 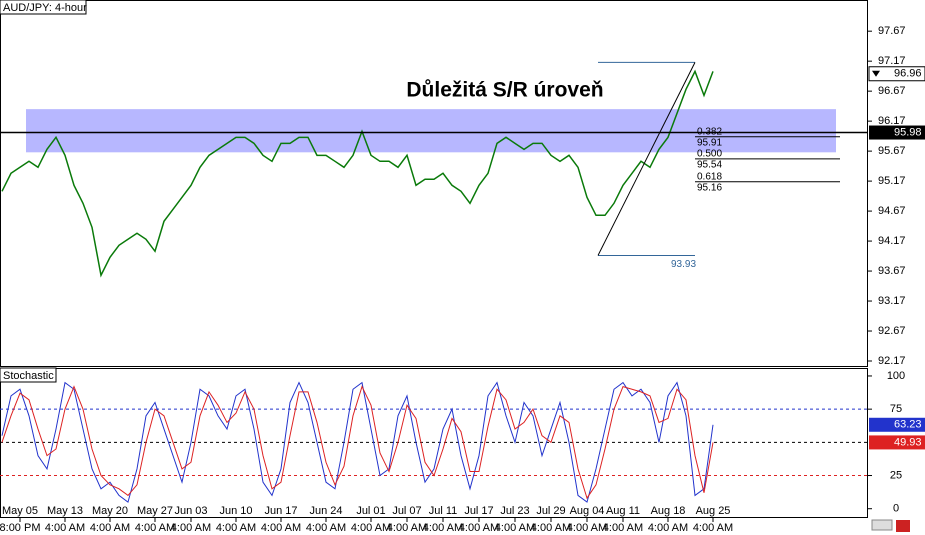 I want to click on x-tick-label: Jul 17, so click(x=478, y=511).